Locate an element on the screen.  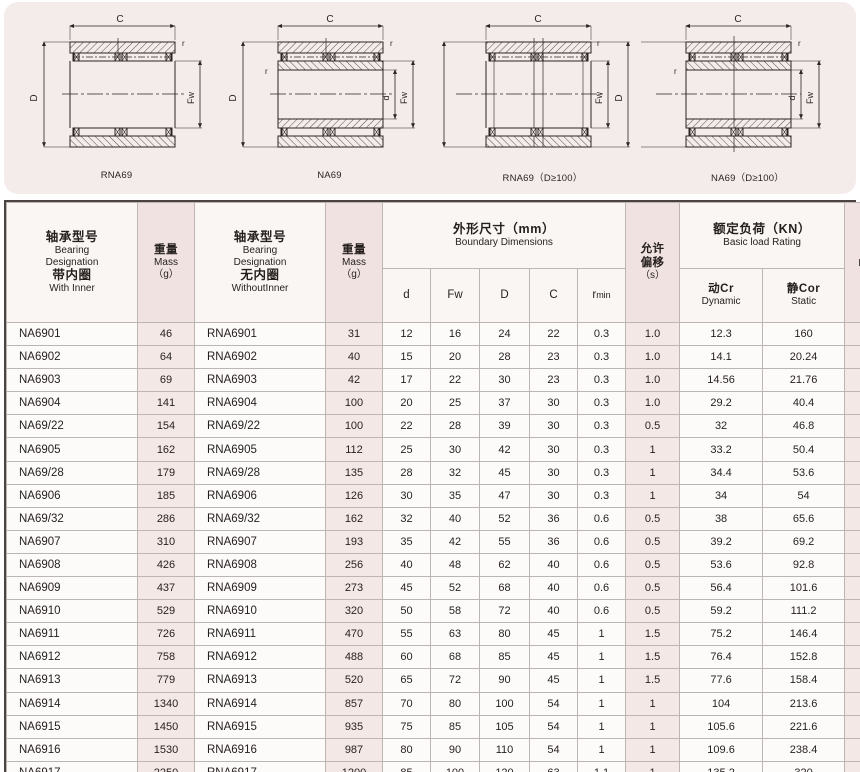
cell-desig_with: NA6909 is located at coordinates (72, 588).